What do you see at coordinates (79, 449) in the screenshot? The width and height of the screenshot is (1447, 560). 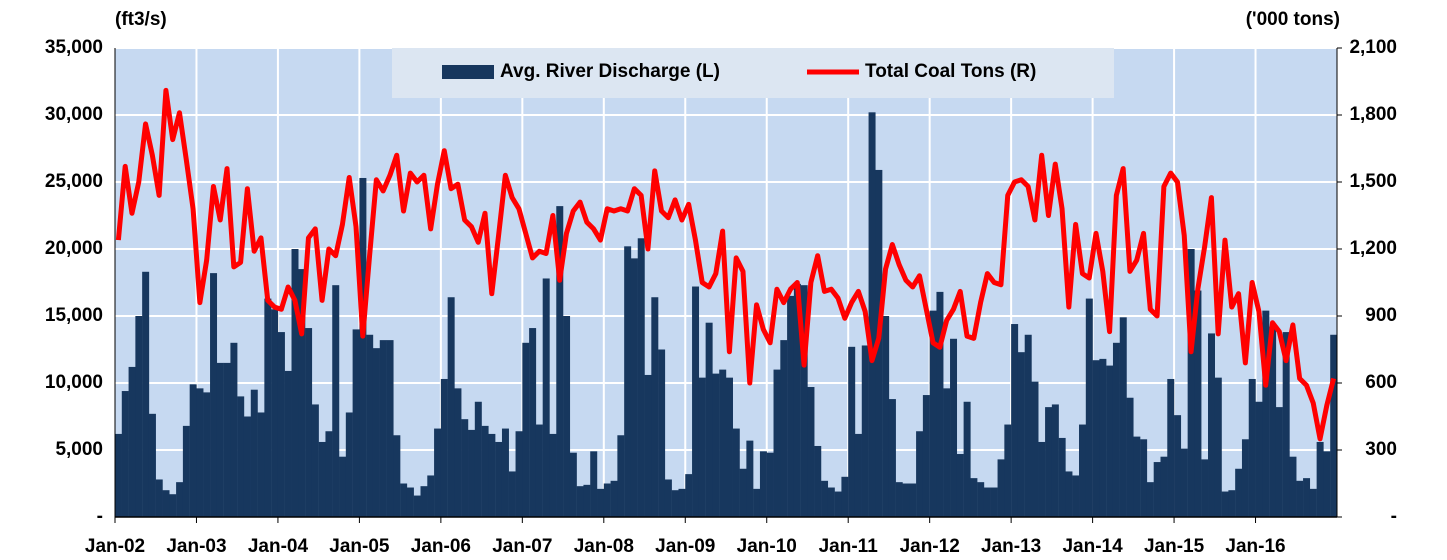 I see `y-tick-label: 5,000` at bounding box center [79, 449].